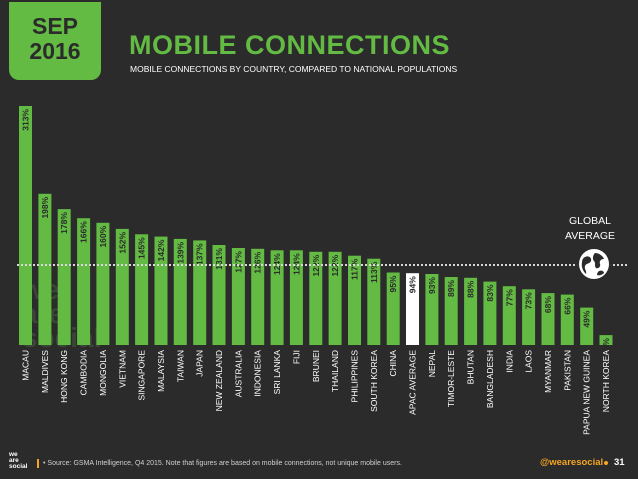  Describe the element at coordinates (18, 460) in the screenshot. I see `footer-logo: we are social` at that location.